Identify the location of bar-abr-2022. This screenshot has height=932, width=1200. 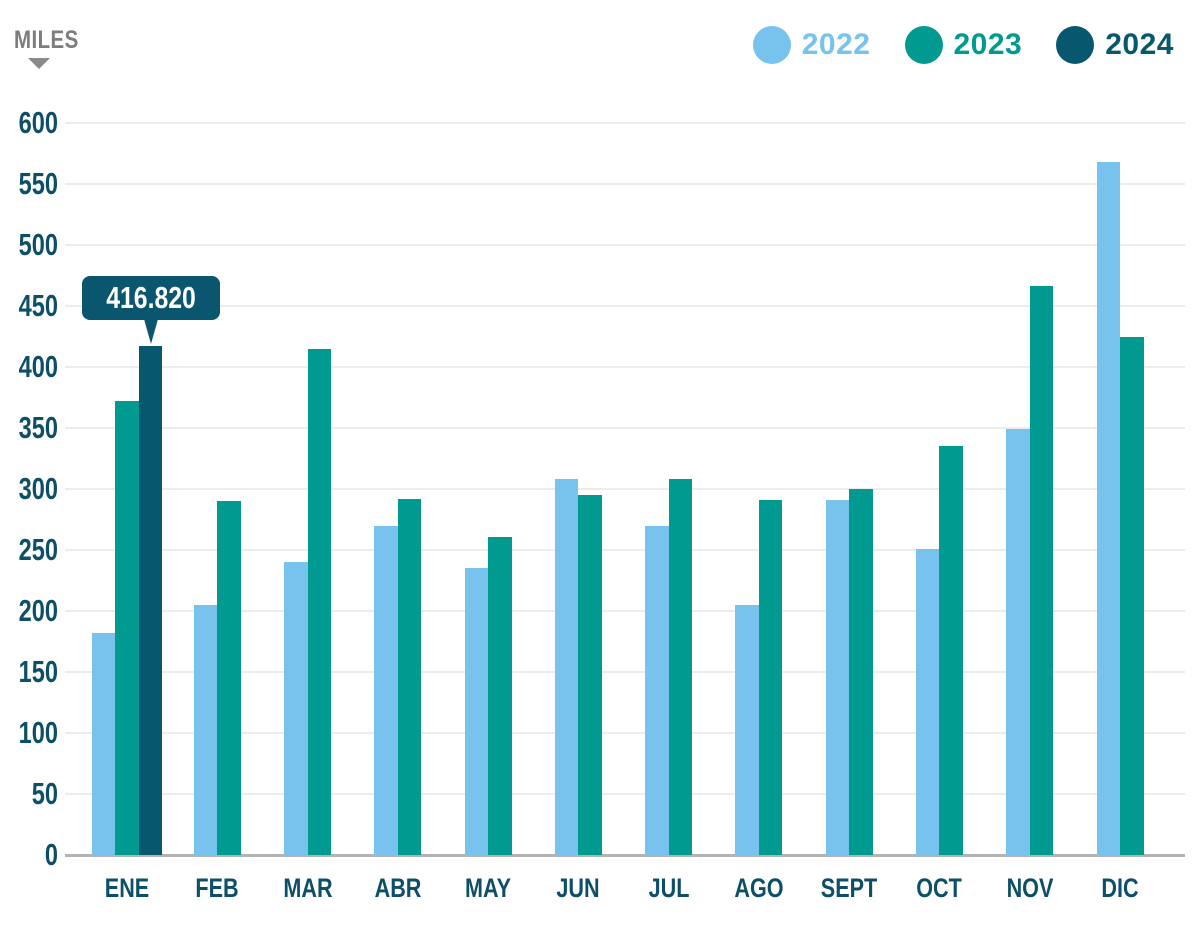
(386, 690).